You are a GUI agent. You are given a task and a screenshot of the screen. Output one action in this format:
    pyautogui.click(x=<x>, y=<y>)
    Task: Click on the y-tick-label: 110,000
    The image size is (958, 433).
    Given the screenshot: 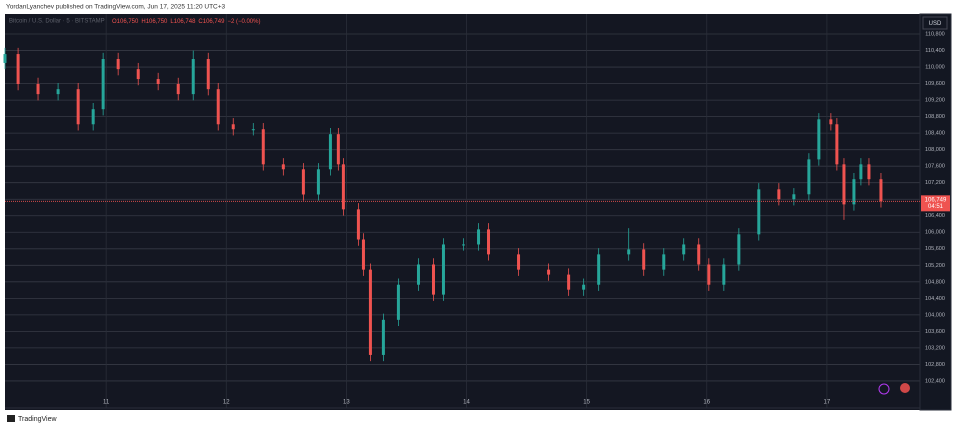 What is the action you would take?
    pyautogui.click(x=934, y=68)
    